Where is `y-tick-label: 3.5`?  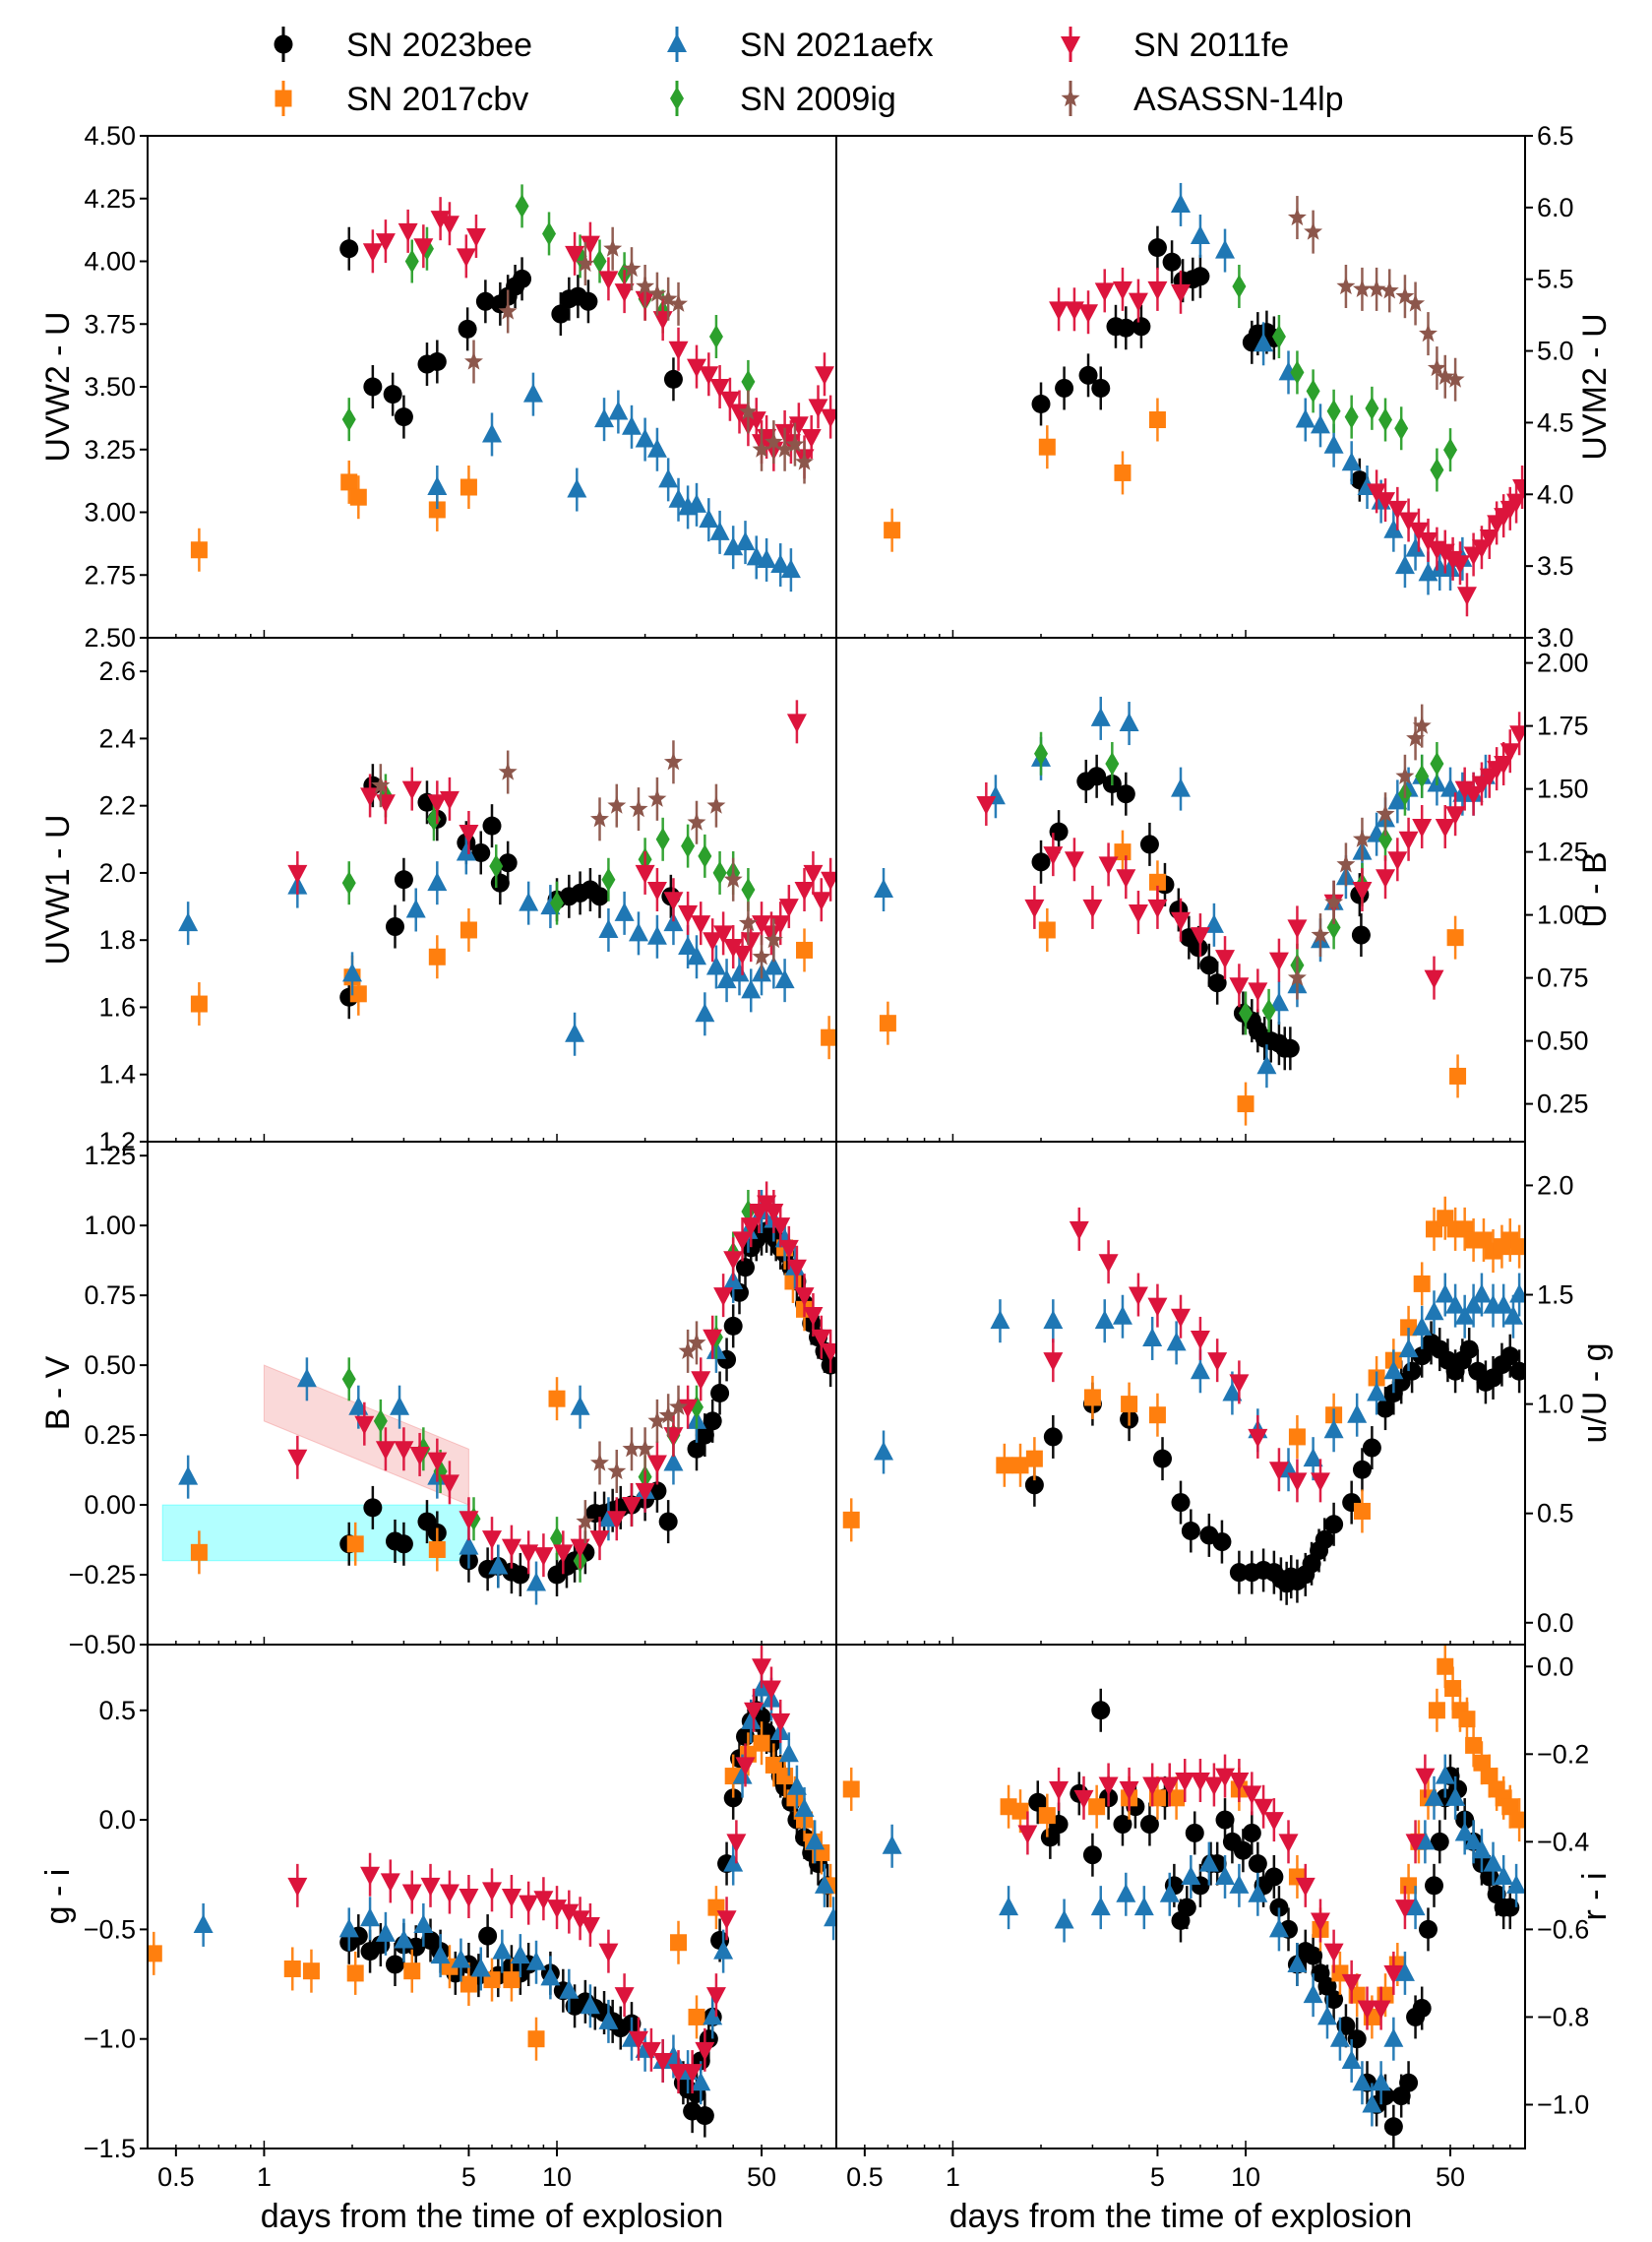 y-tick-label: 3.5 is located at coordinates (1555, 566).